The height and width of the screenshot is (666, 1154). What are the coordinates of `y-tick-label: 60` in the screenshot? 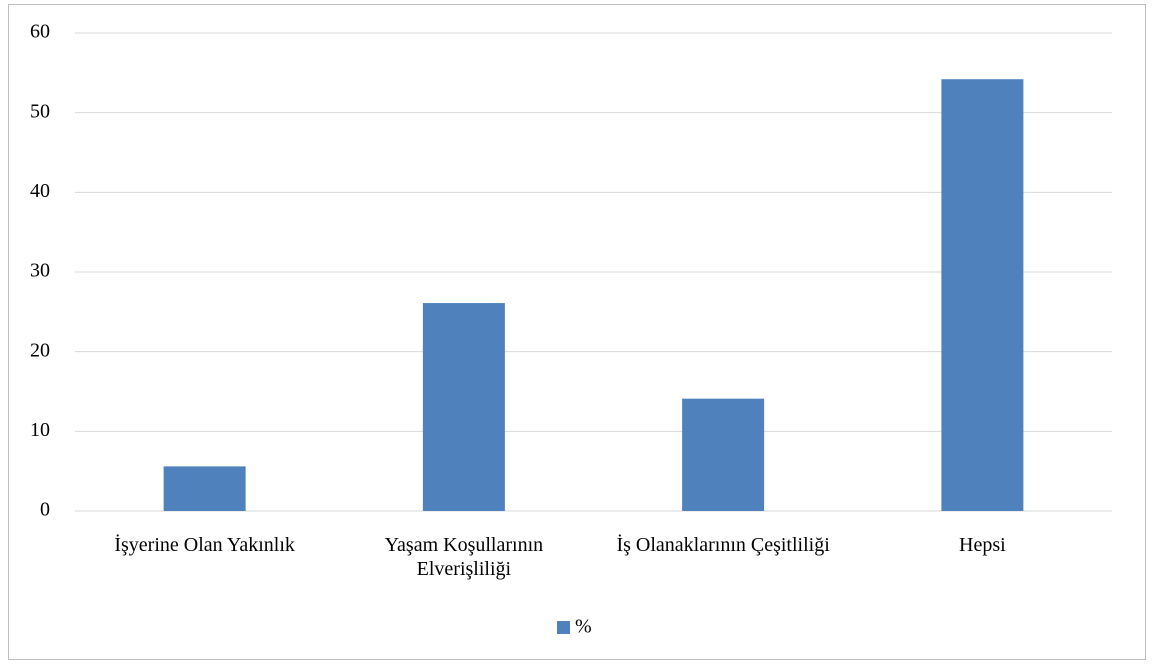 It's located at (40, 32).